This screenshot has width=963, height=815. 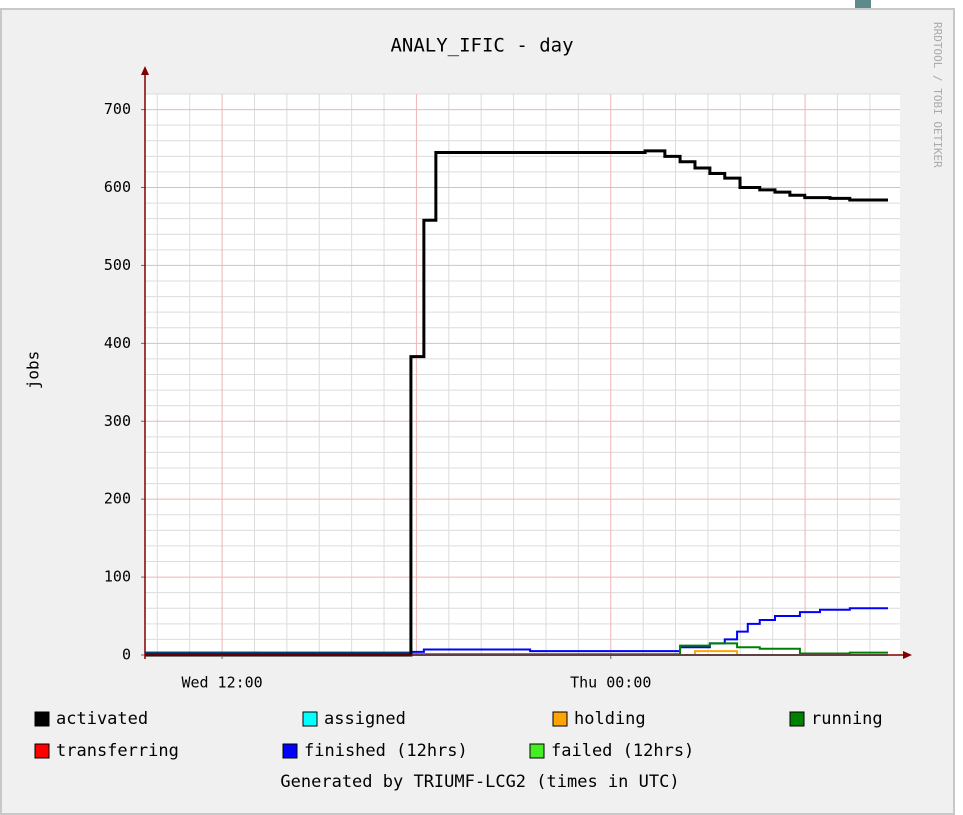 I want to click on y-tick-label: 300, so click(x=117, y=421).